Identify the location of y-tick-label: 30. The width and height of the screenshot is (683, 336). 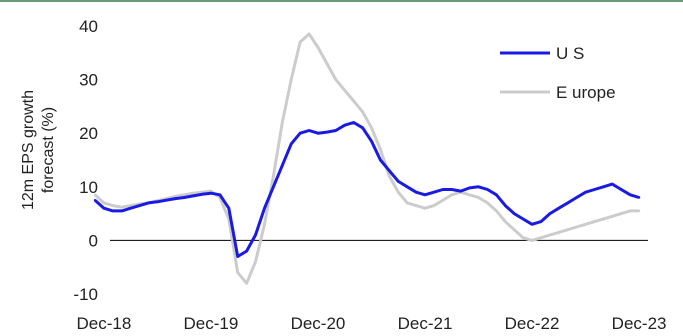
(88, 80).